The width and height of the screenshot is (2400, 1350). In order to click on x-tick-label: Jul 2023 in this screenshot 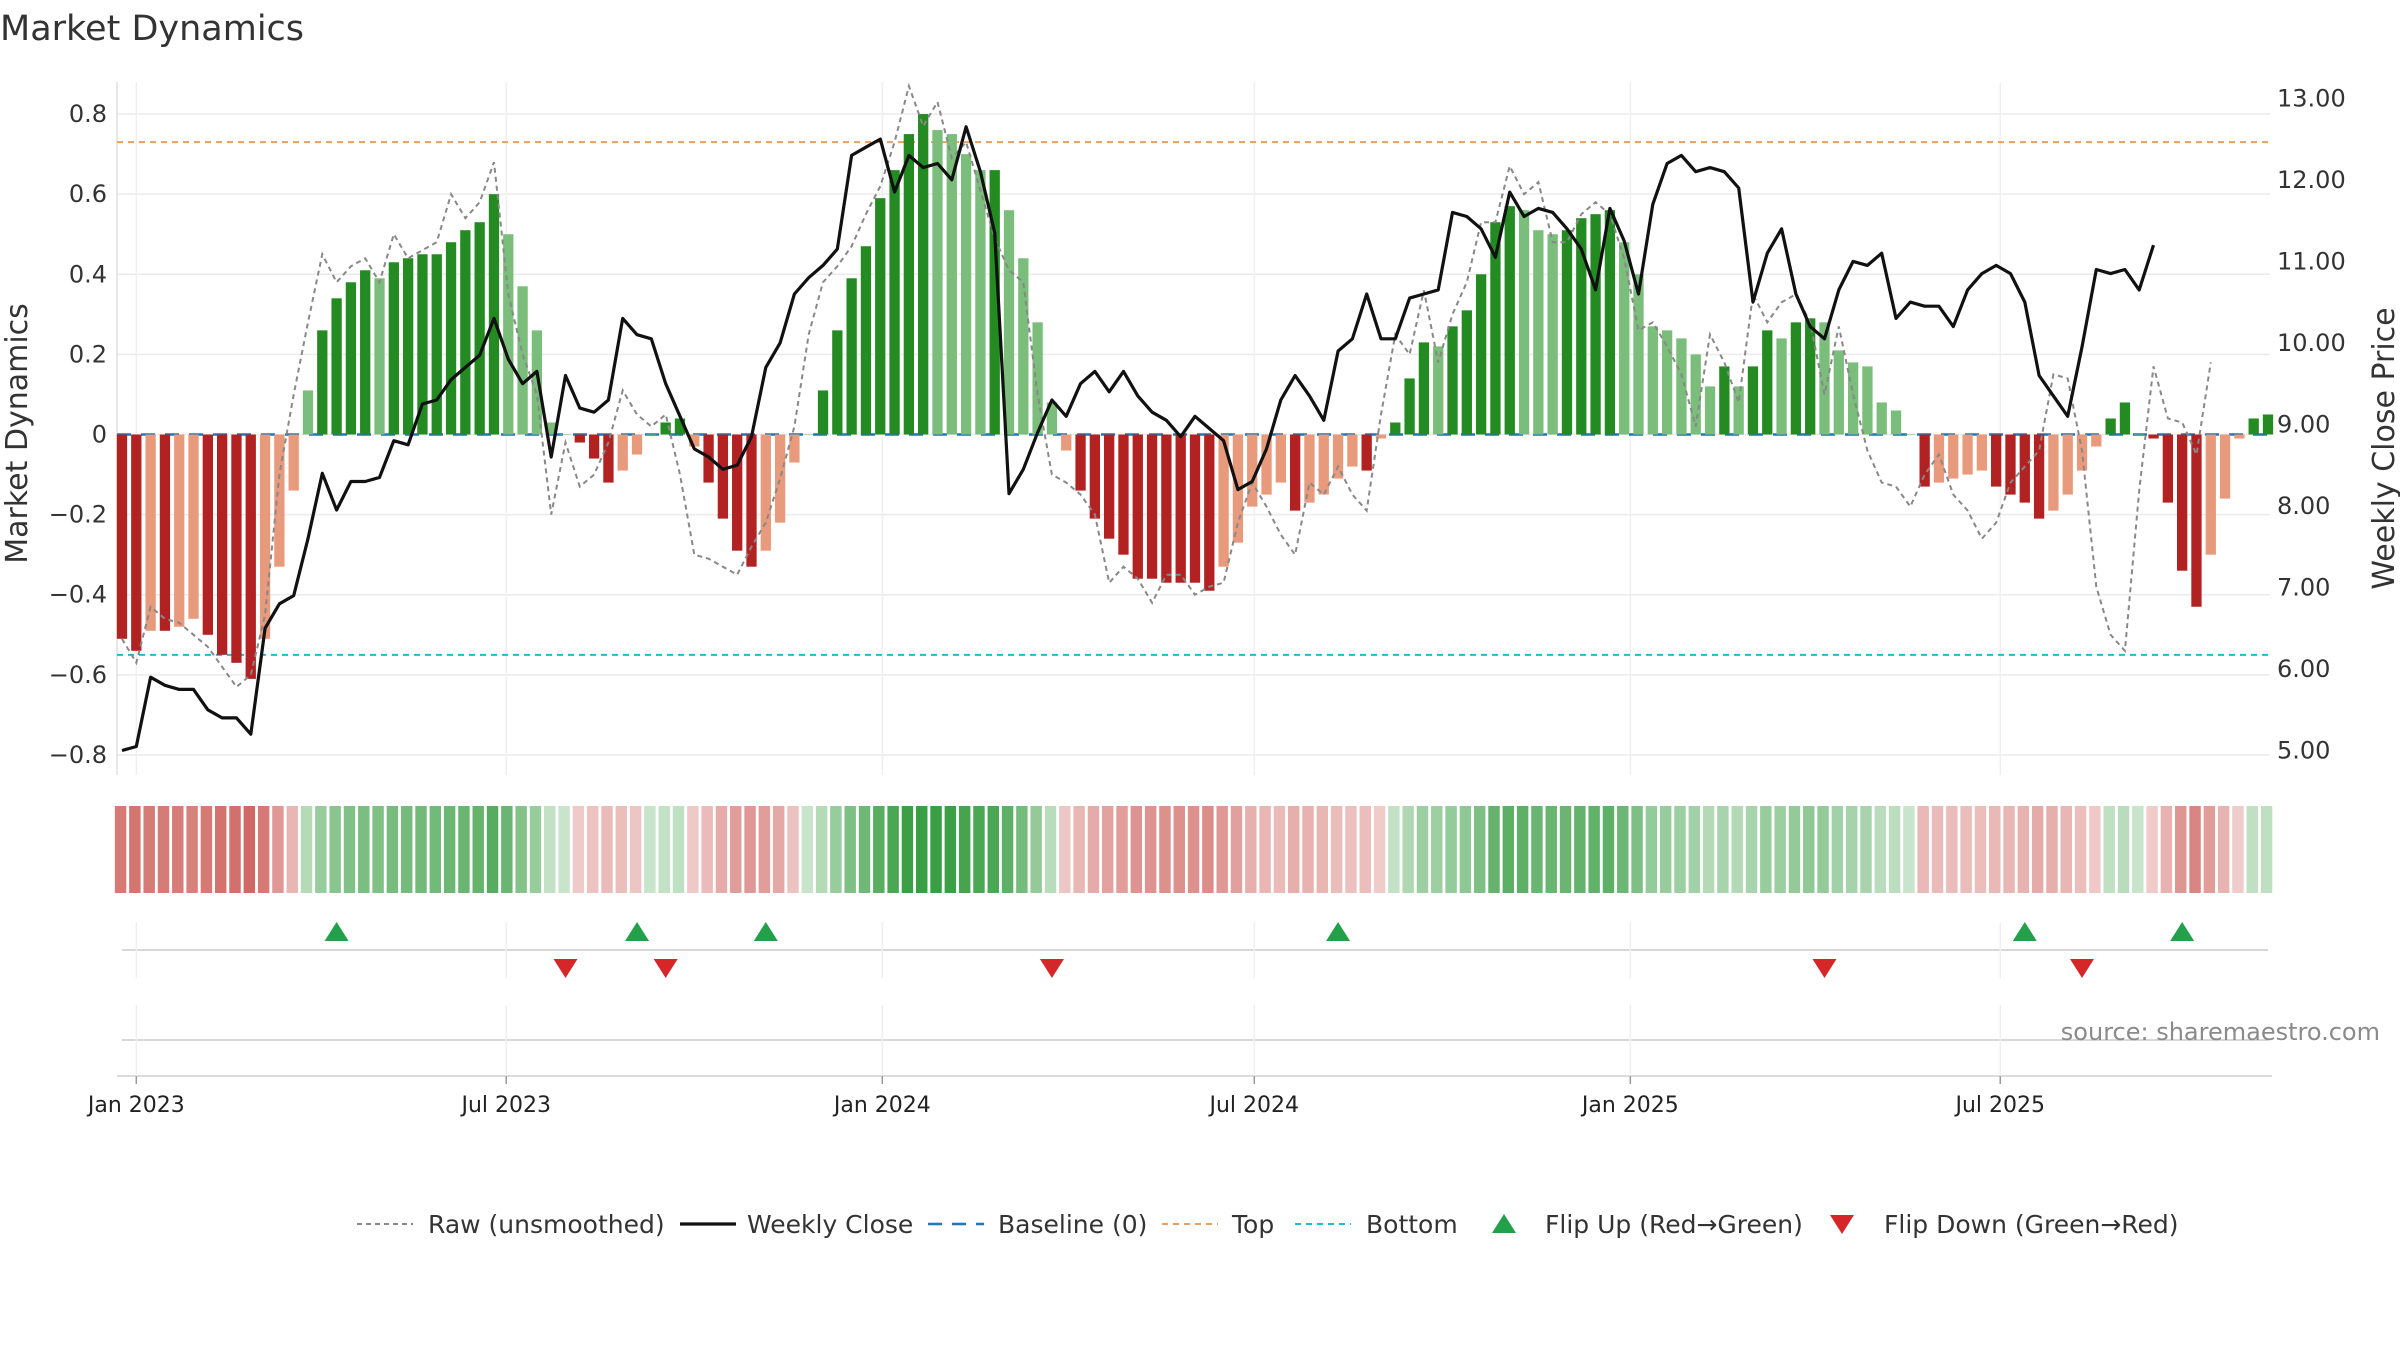, I will do `click(505, 1105)`.